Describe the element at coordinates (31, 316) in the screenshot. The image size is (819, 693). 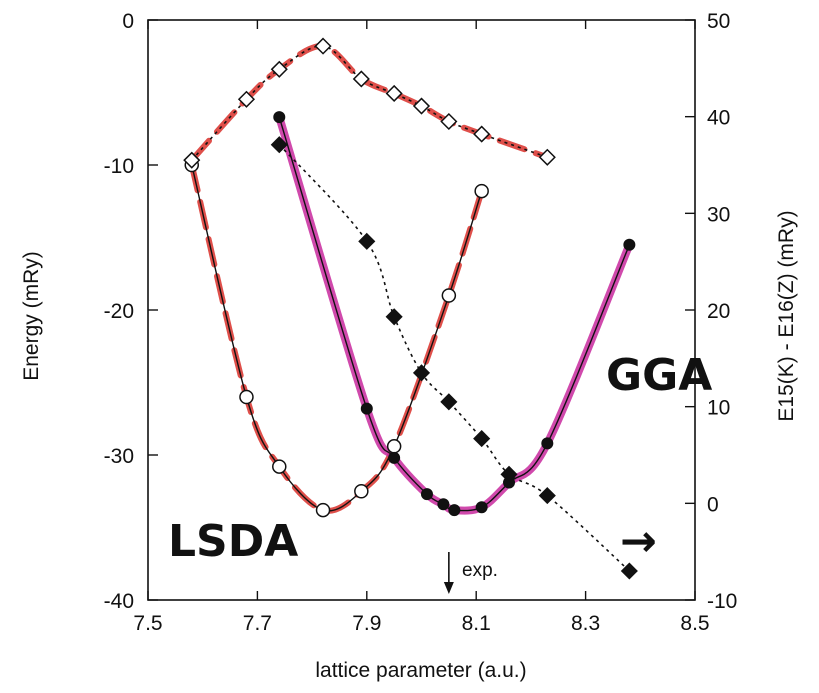
I see `left-y-axis-title: Energy (mRy)` at that location.